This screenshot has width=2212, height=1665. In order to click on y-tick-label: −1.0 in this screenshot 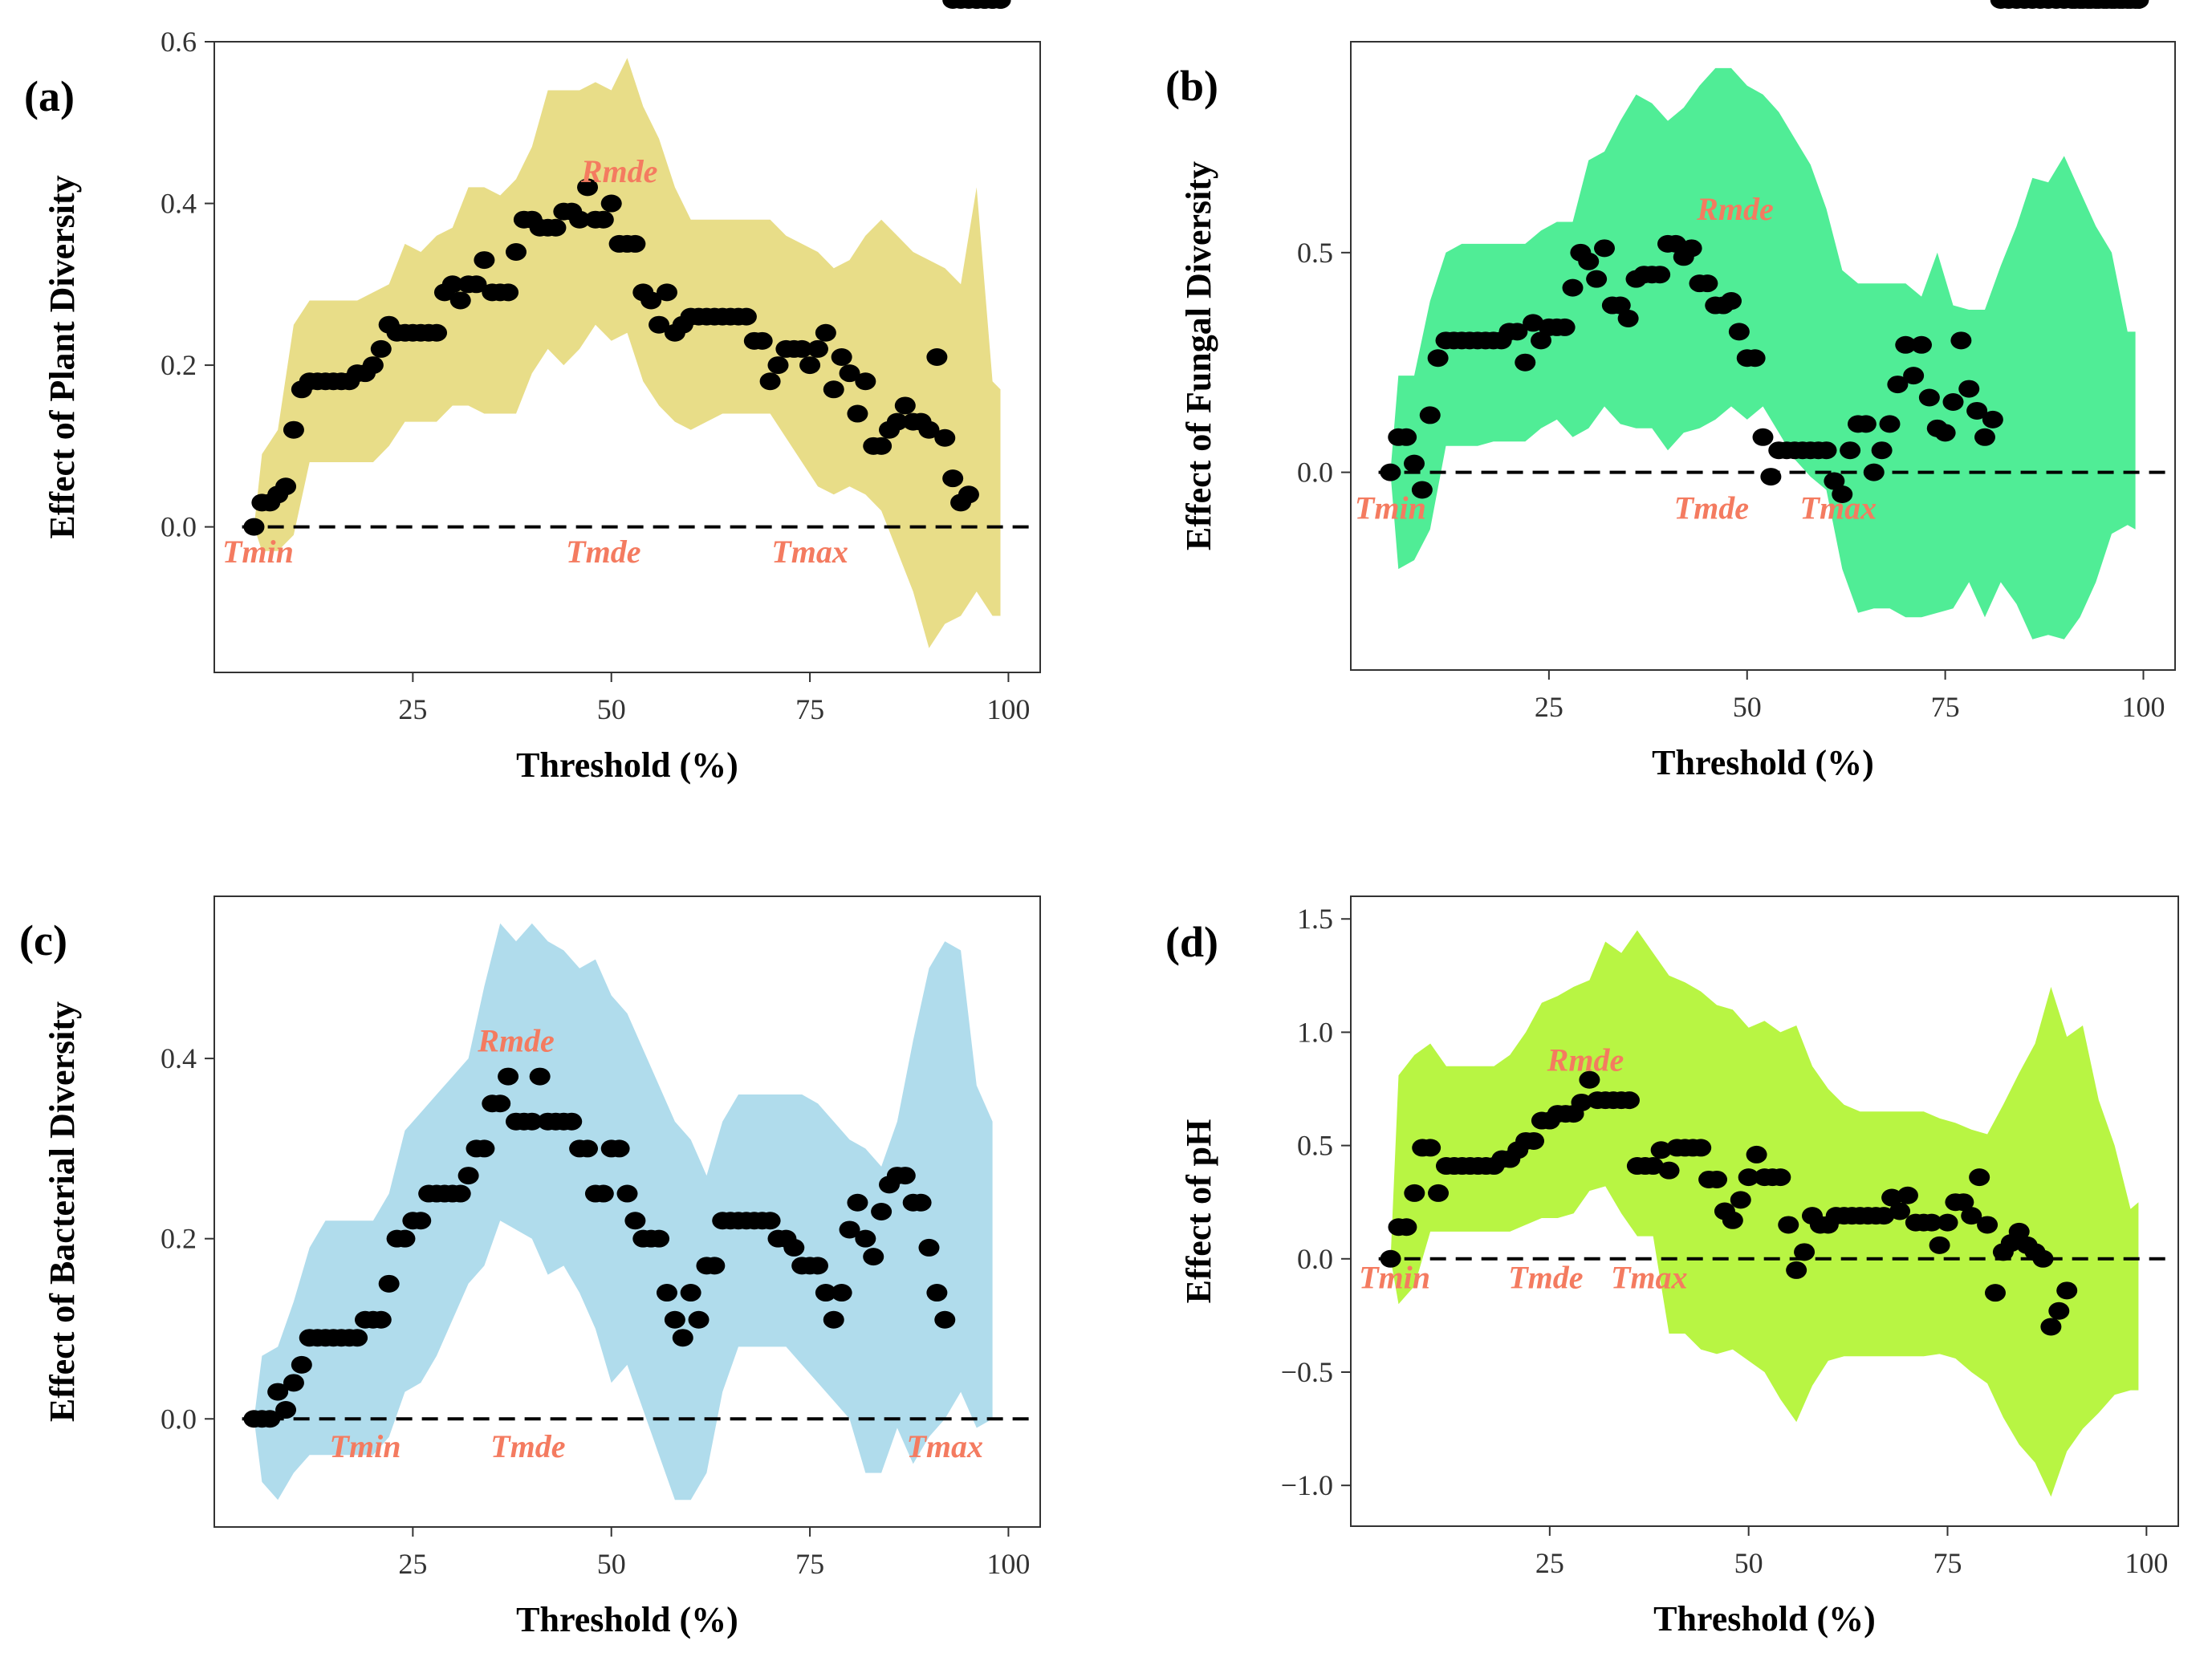, I will do `click(1307, 1485)`.